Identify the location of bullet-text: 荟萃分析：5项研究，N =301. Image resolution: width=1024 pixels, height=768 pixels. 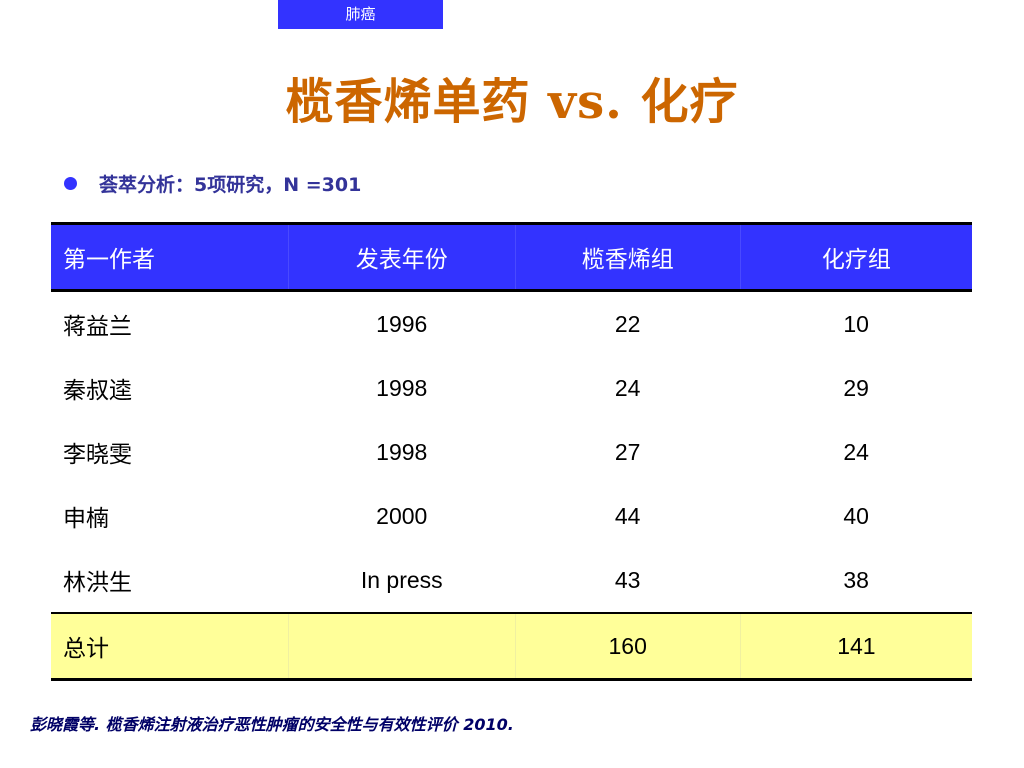
(230, 184).